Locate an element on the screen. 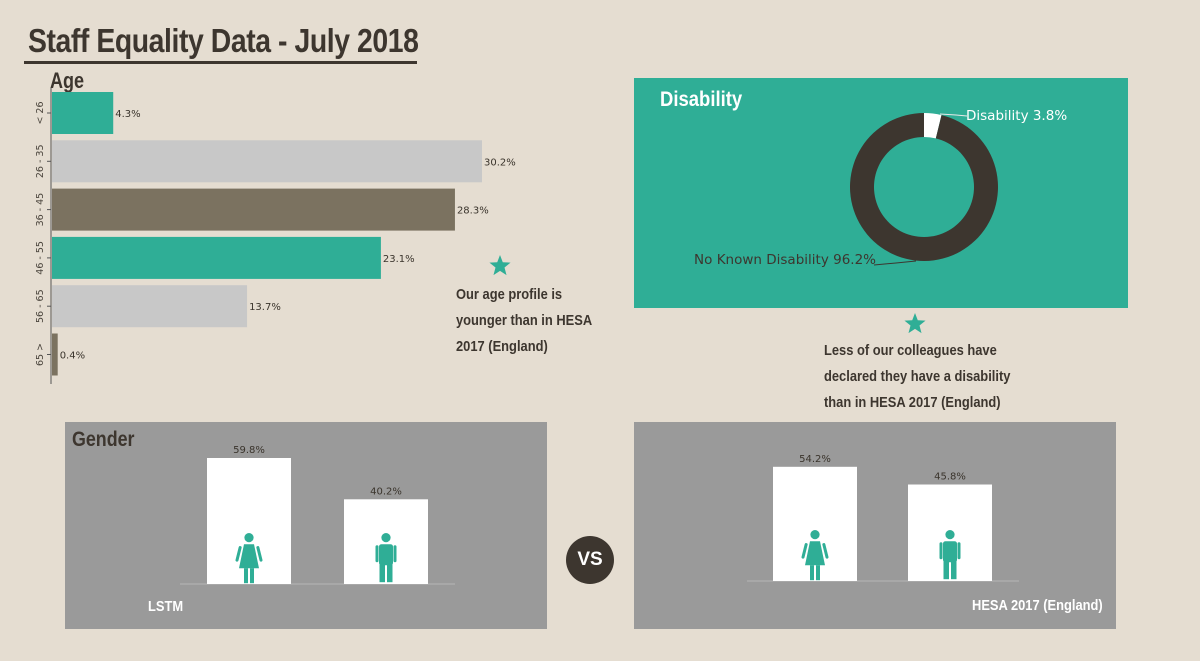 The width and height of the screenshot is (1200, 661). age-note-line: Our age profile is is located at coordinates (509, 294).